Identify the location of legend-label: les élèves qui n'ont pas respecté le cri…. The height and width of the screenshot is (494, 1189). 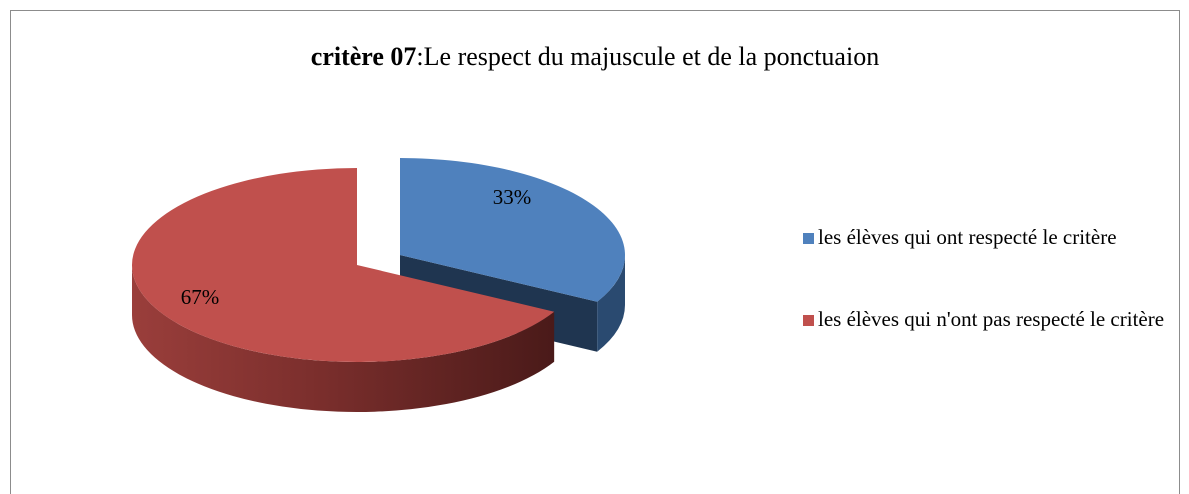
(991, 319).